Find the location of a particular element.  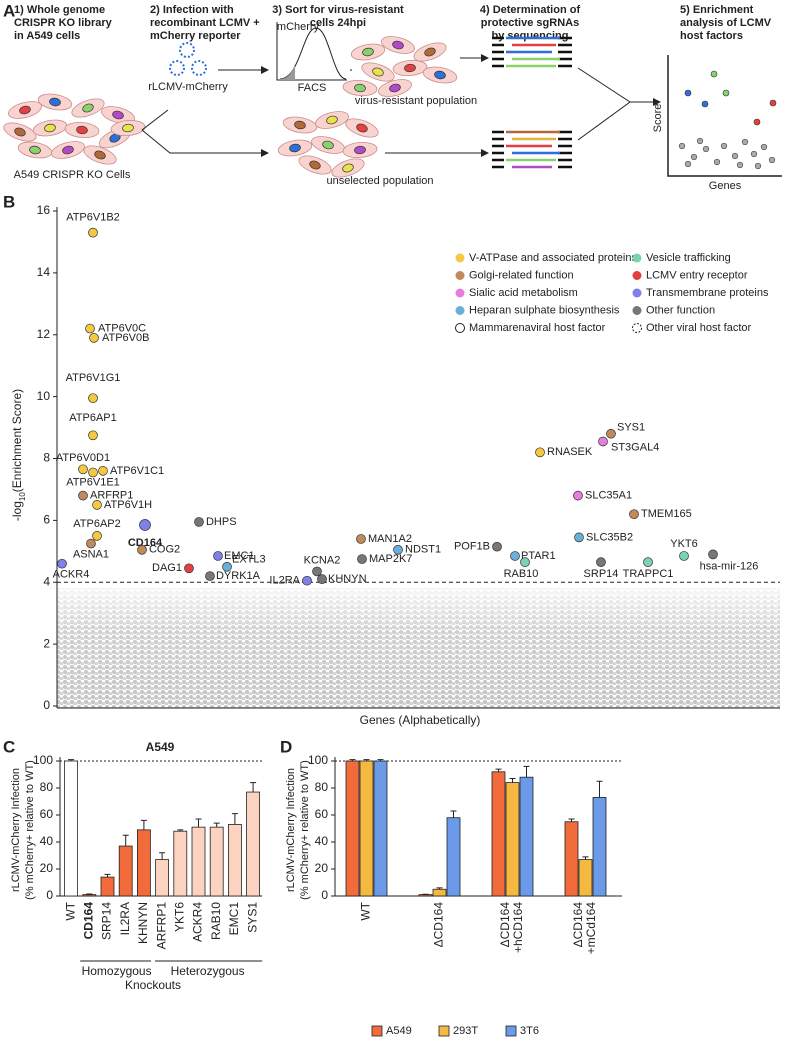

y-tick-label: 6 is located at coordinates (46, 520).